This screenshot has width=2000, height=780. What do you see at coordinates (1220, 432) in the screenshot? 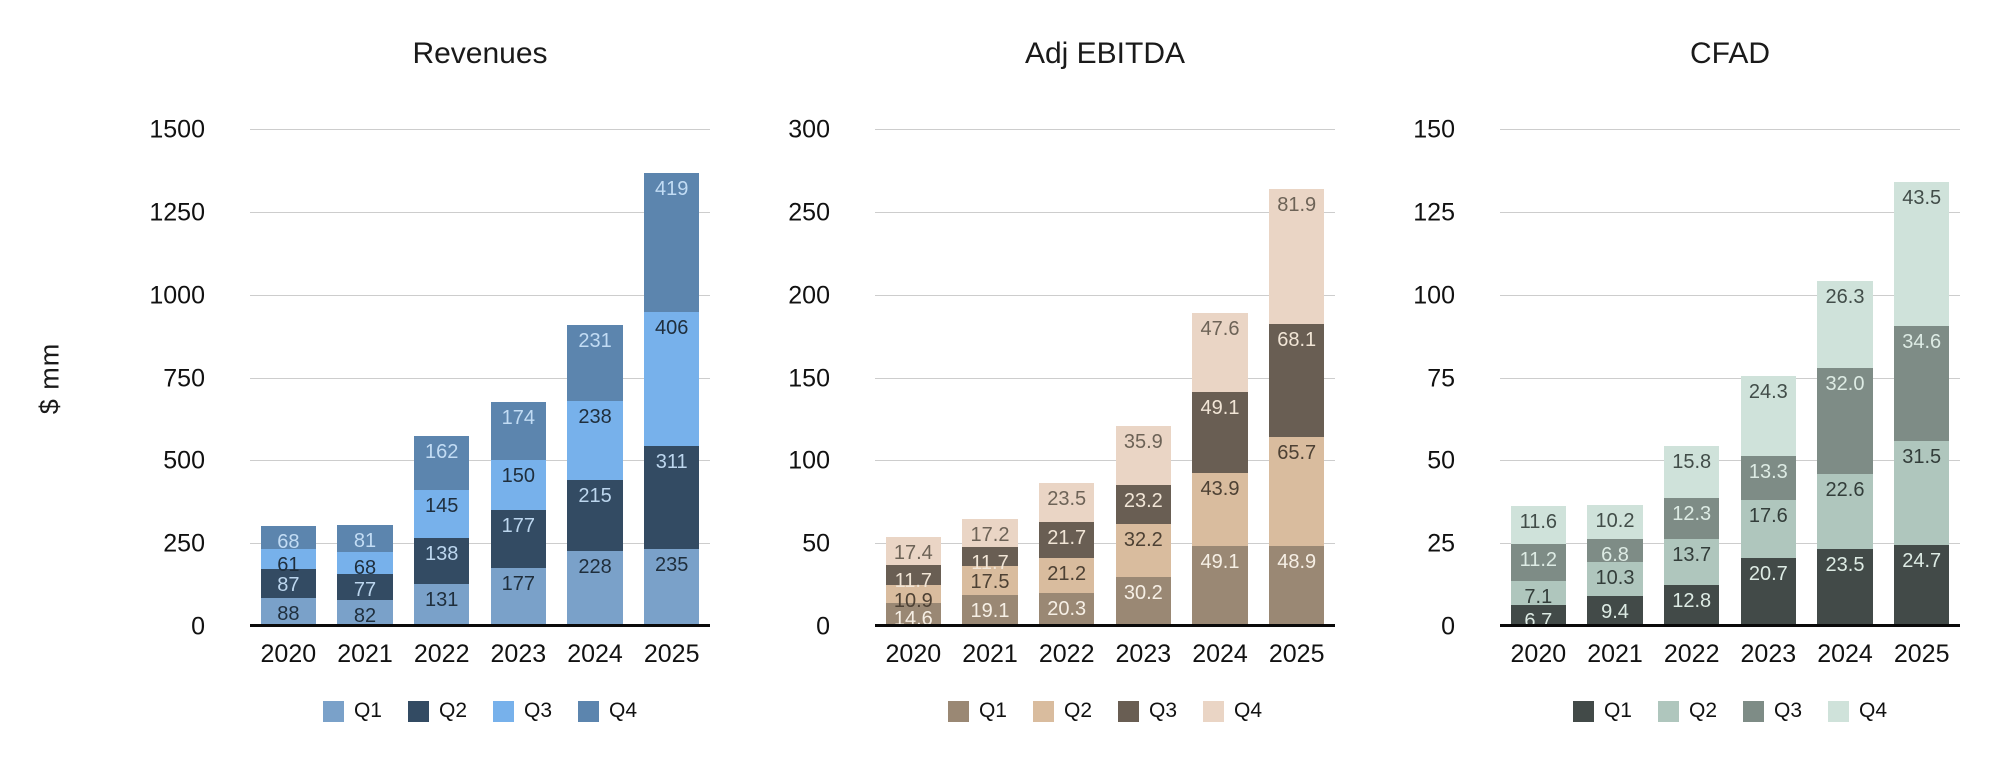
I see `bar-segment-q3: 49.1` at bounding box center [1220, 432].